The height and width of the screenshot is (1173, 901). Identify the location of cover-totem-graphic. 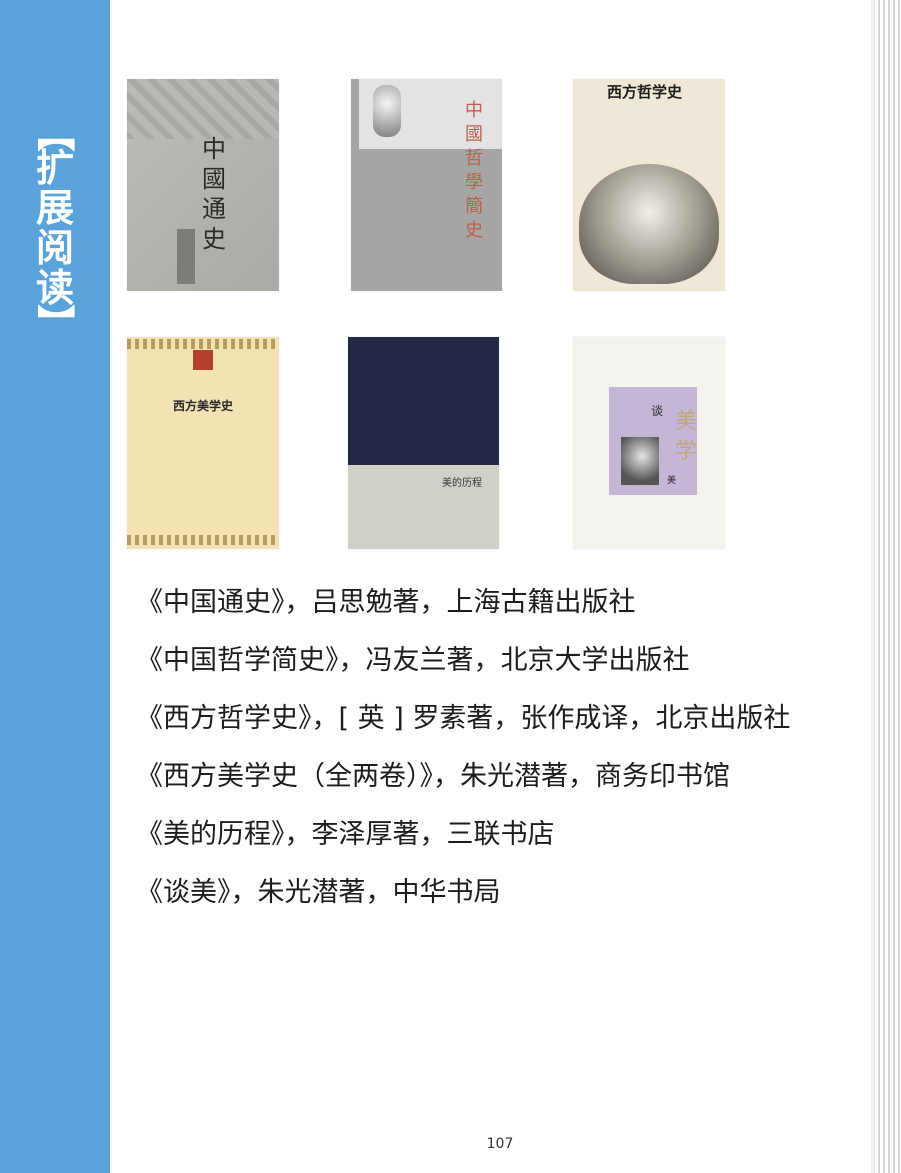
(186, 256).